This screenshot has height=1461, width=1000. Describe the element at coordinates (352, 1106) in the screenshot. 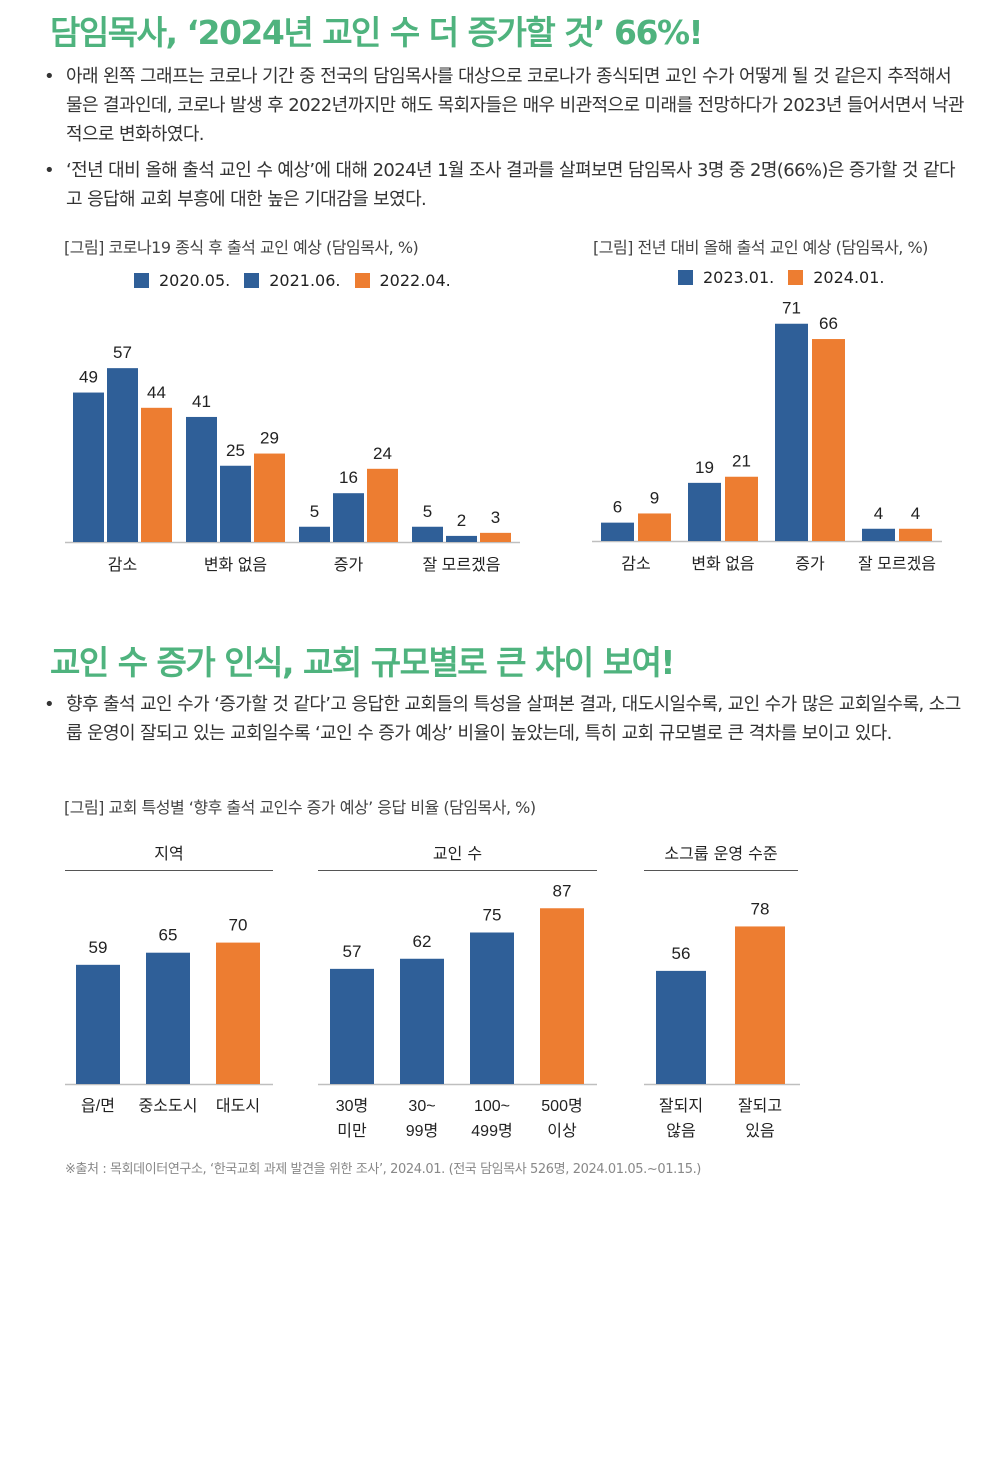

I see `x-tick-label: 30명` at that location.